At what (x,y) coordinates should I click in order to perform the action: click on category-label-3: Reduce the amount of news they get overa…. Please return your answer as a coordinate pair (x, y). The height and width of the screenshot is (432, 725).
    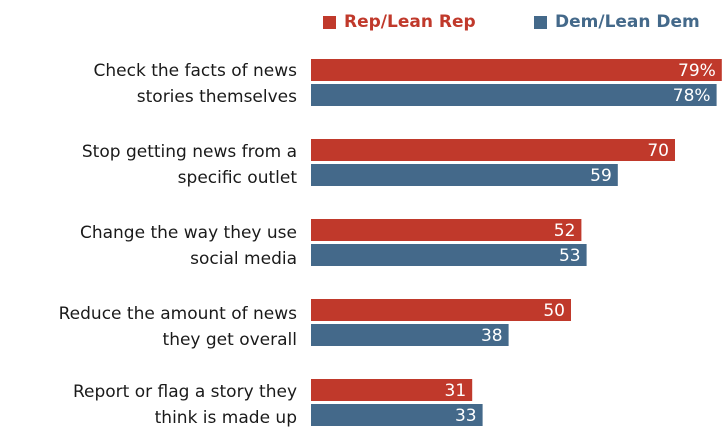
    Looking at the image, I should click on (148, 327).